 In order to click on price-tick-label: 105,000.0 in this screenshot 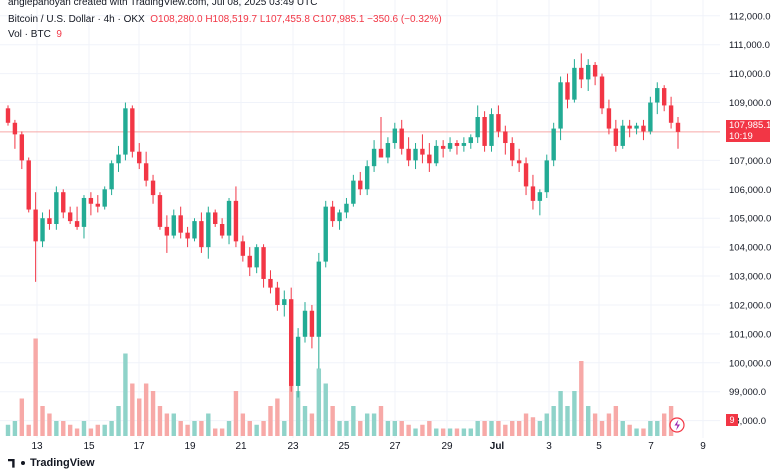, I will do `click(750, 219)`.